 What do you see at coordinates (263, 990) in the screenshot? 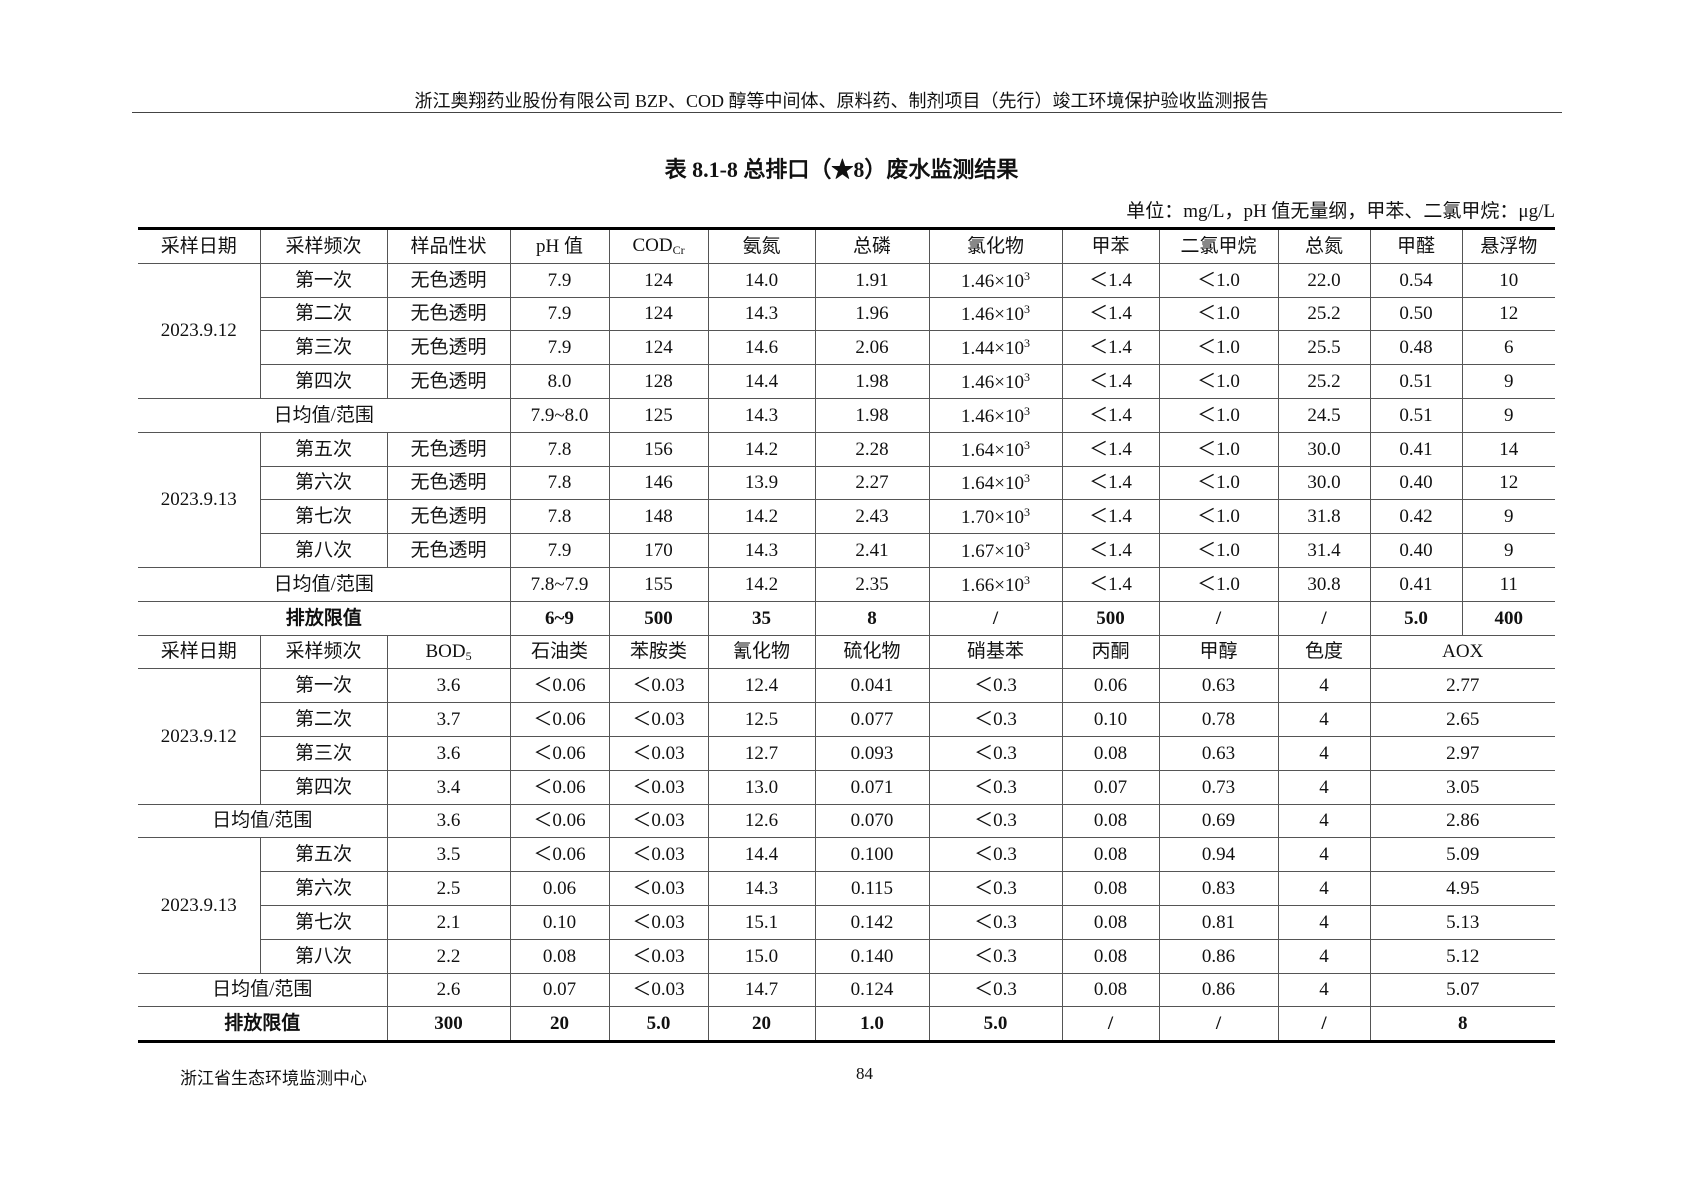
I see `daily-average-label: 日均值/范围` at bounding box center [263, 990].